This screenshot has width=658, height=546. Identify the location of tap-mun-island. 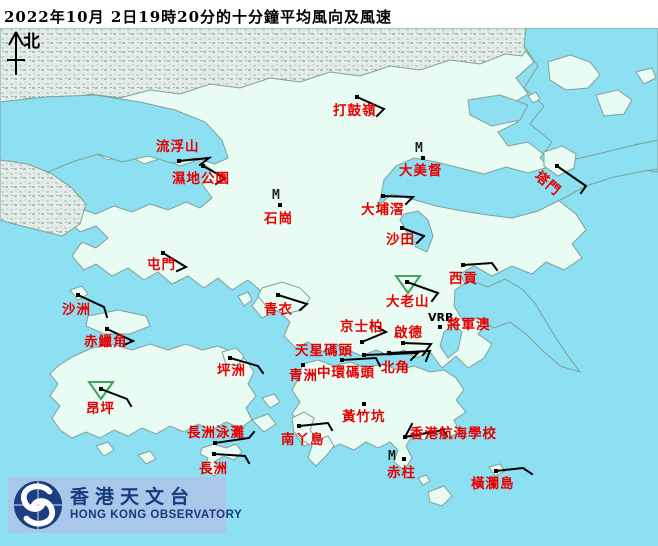
(560, 161).